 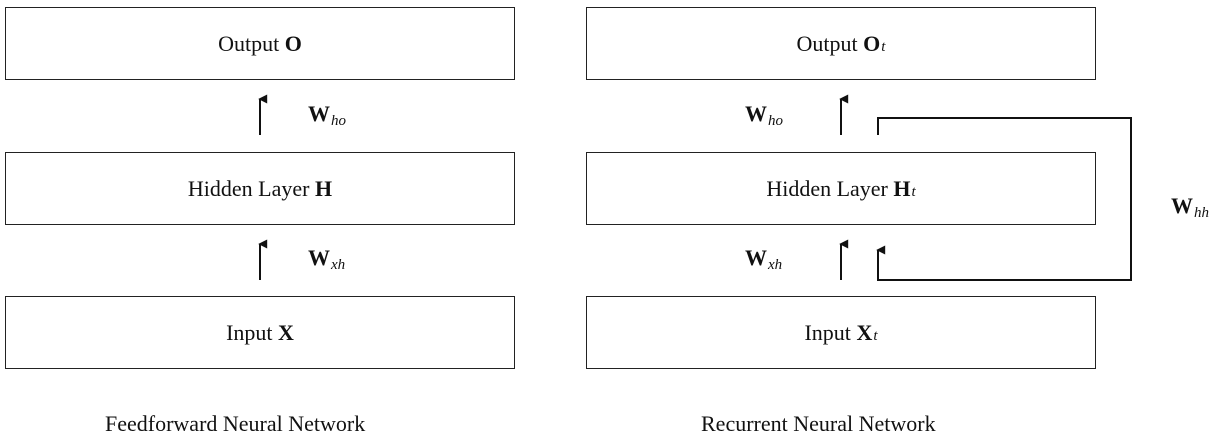 I want to click on rnn-hidden-sub: t, so click(x=913, y=192).